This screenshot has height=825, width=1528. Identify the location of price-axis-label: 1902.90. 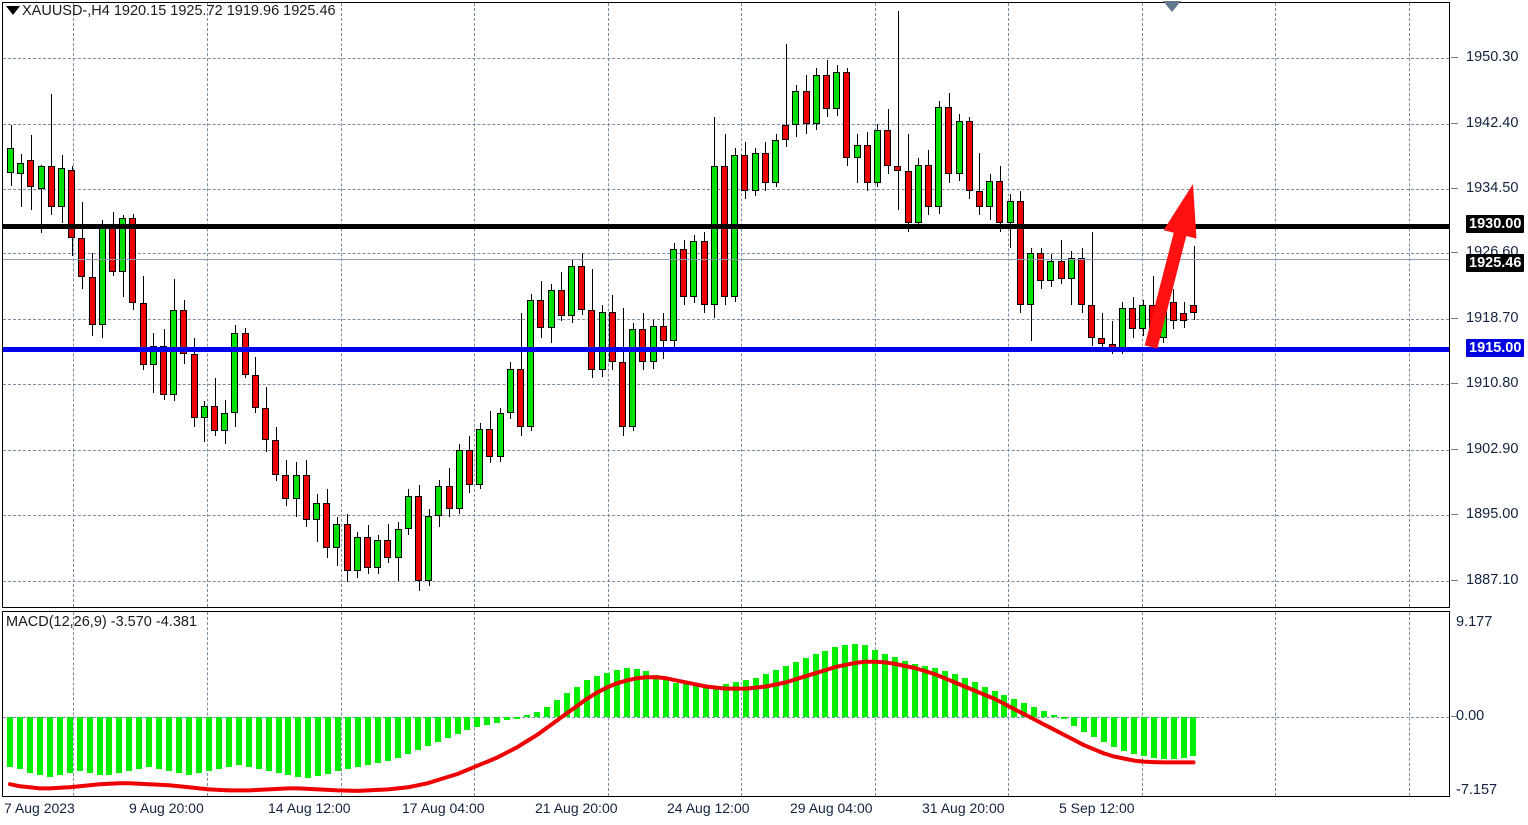
(1492, 449).